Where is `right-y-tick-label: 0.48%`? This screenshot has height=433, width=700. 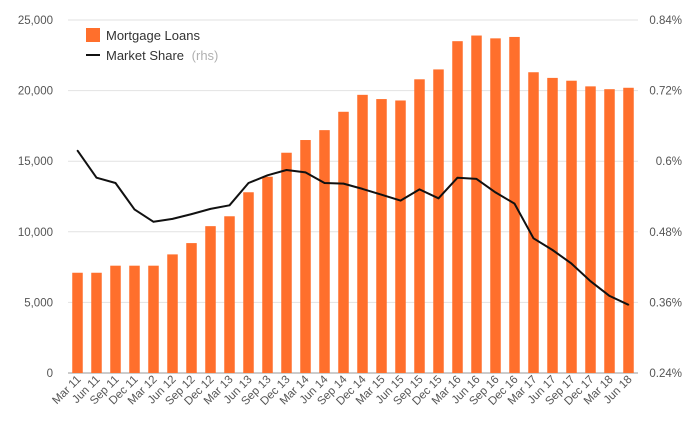 right-y-tick-label: 0.48% is located at coordinates (665, 233).